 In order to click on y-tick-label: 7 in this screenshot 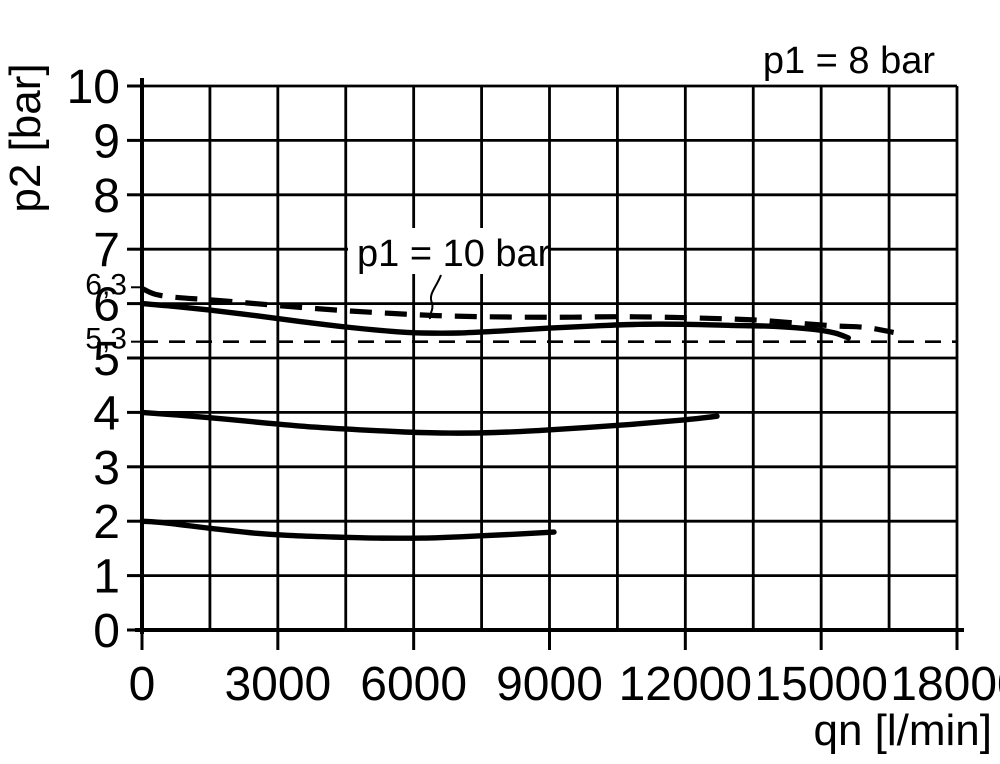, I will do `click(106, 250)`.